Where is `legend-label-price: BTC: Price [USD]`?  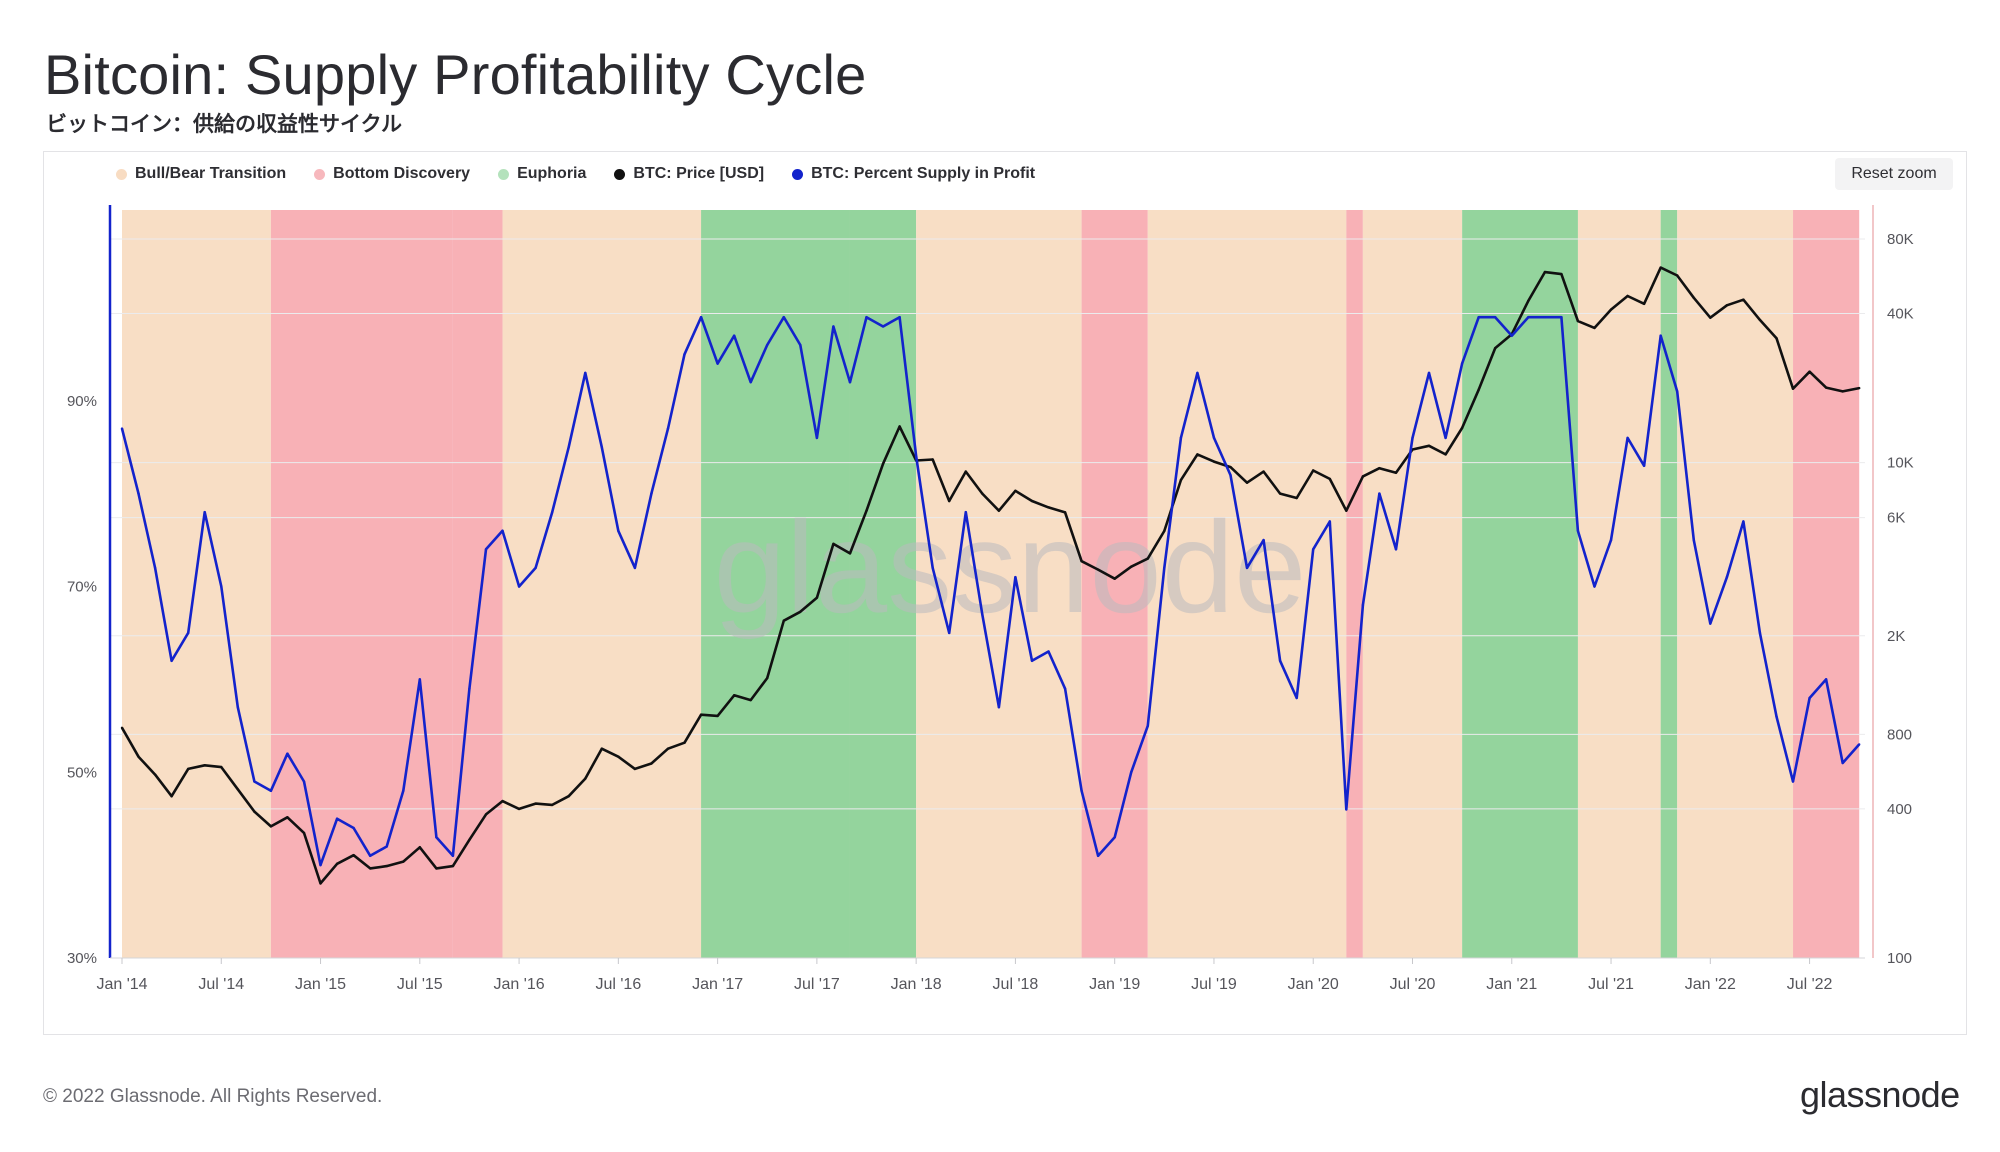 legend-label-price: BTC: Price [USD] is located at coordinates (699, 173).